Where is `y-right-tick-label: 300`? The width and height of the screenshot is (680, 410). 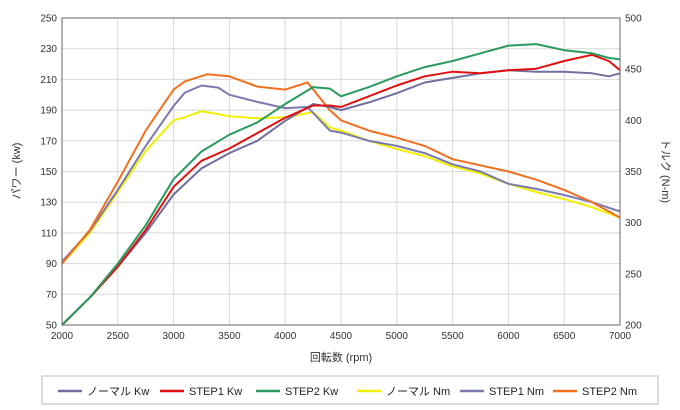
y-right-tick-label: 300 is located at coordinates (633, 223).